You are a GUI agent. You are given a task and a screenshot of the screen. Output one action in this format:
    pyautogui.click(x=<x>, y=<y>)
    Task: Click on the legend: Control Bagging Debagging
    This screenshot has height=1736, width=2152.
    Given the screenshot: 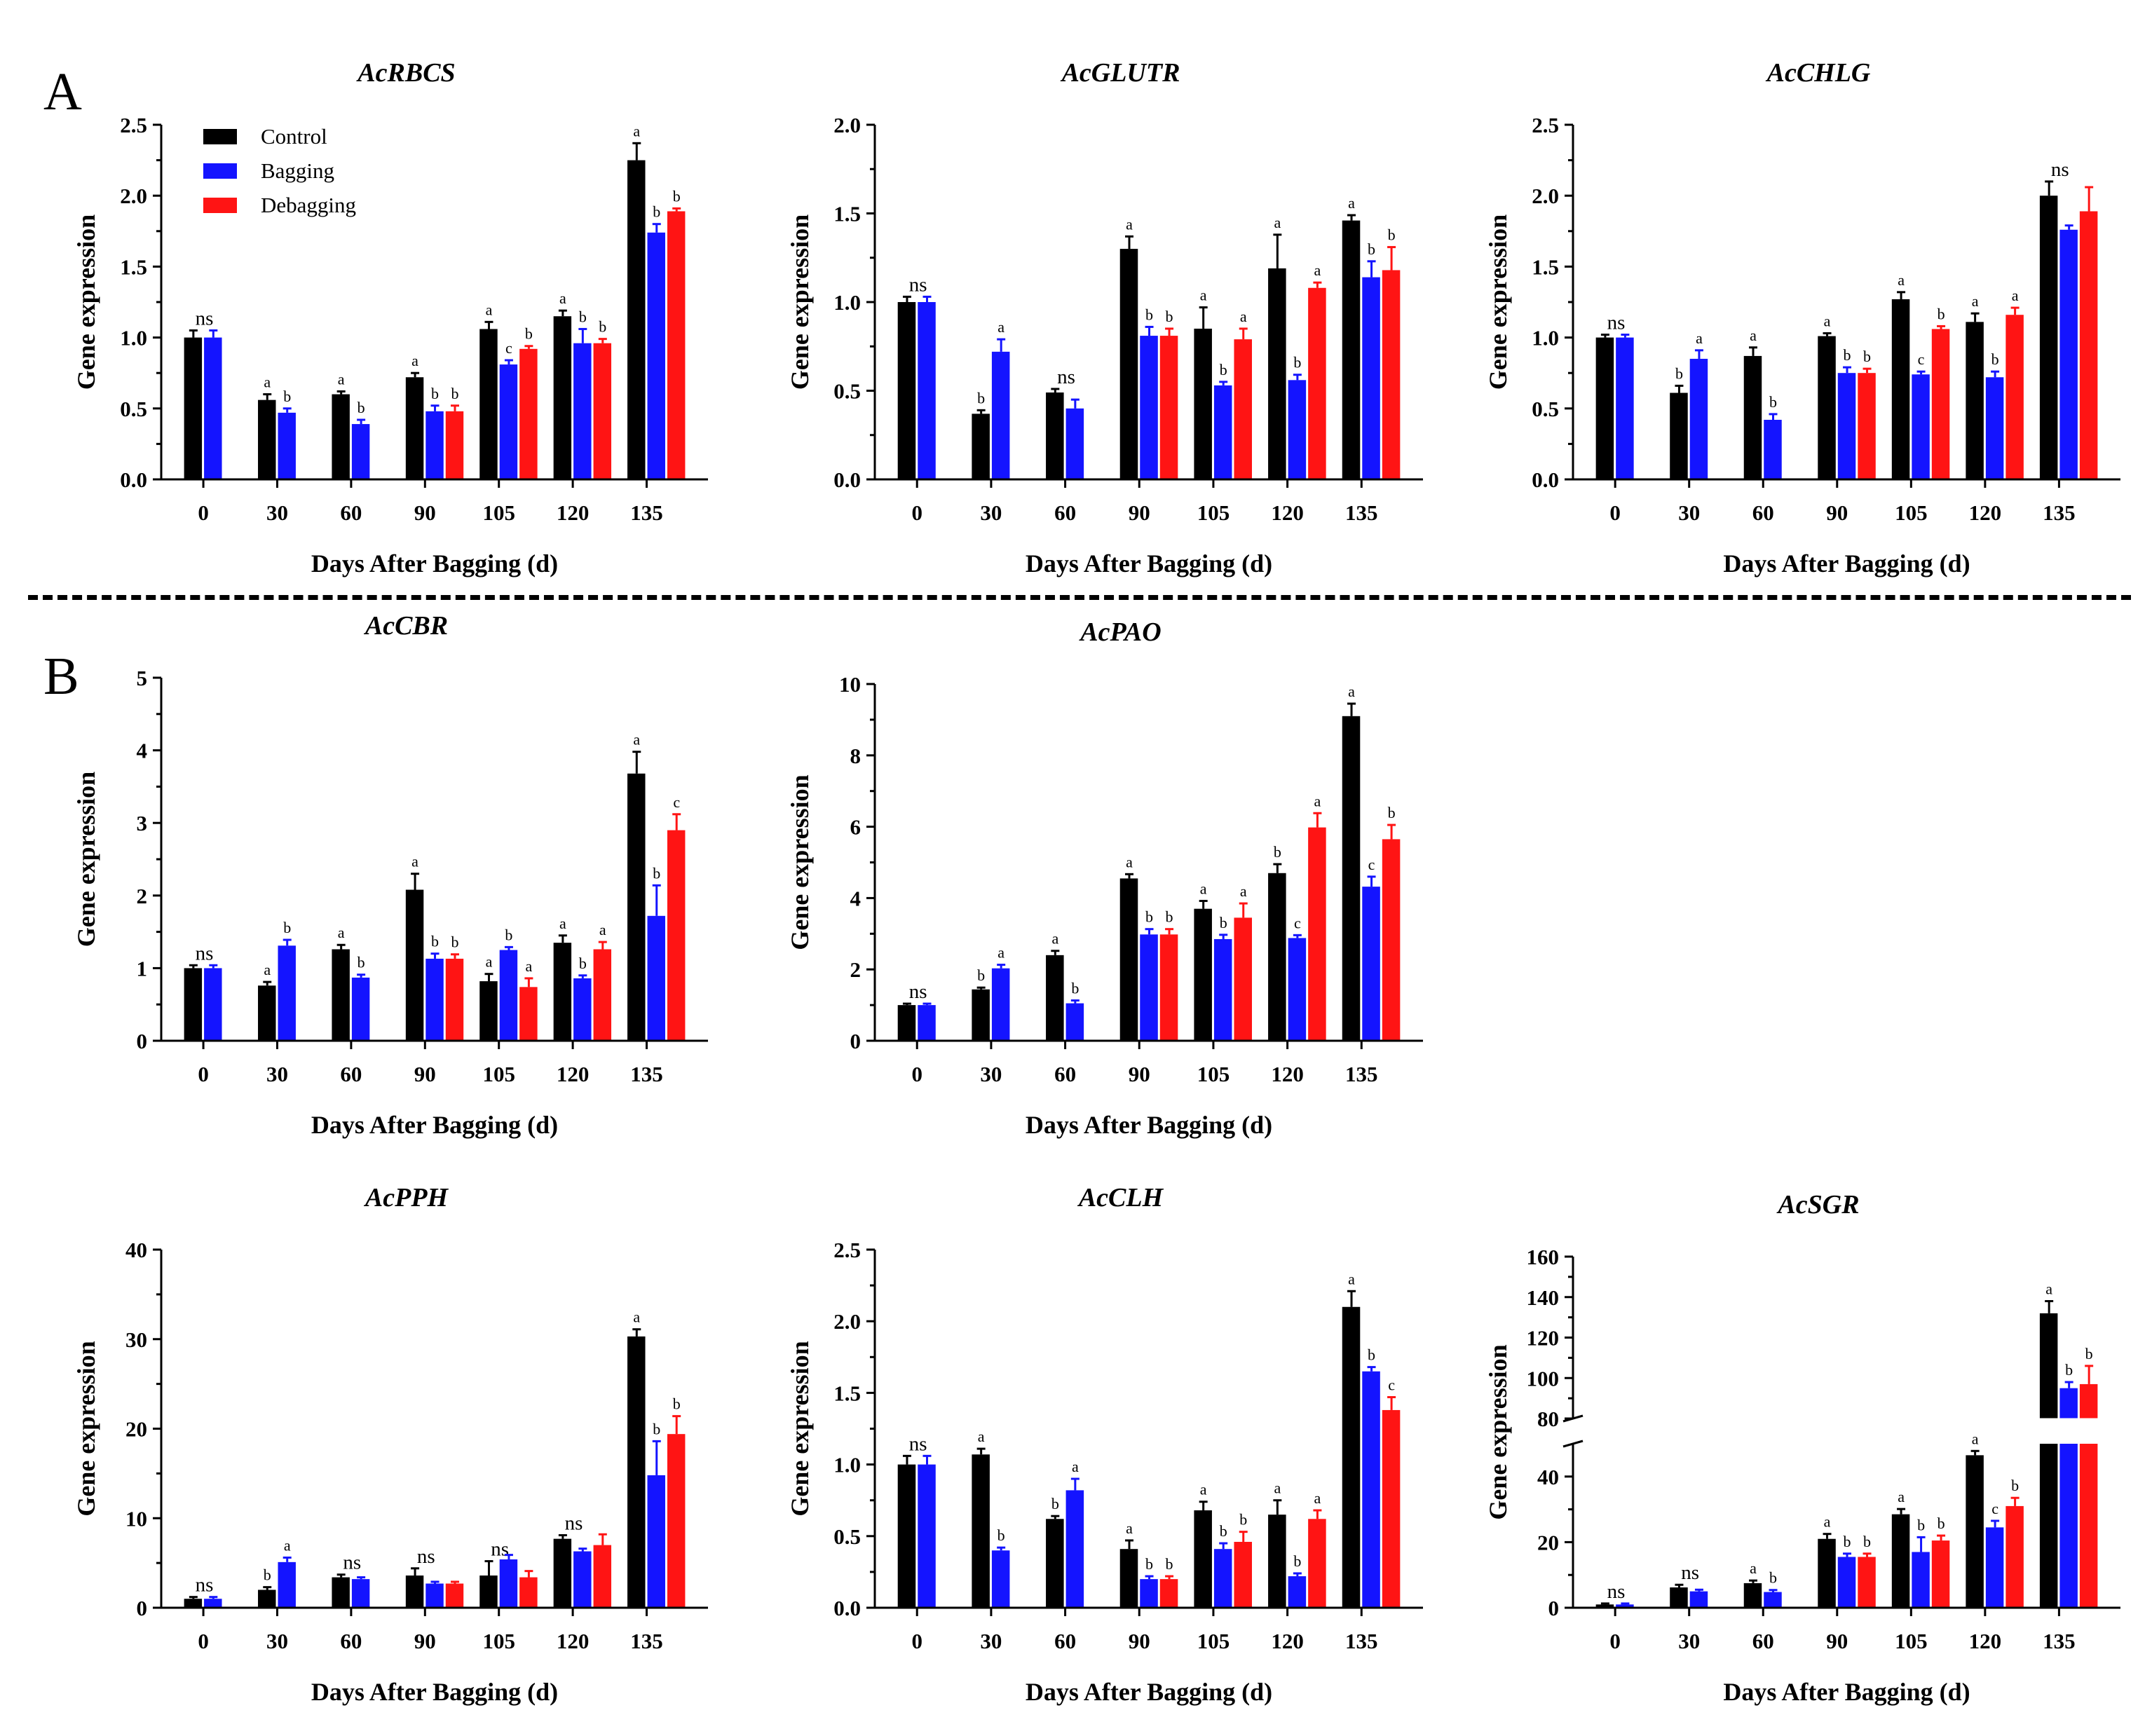 What is the action you would take?
    pyautogui.click(x=279, y=170)
    